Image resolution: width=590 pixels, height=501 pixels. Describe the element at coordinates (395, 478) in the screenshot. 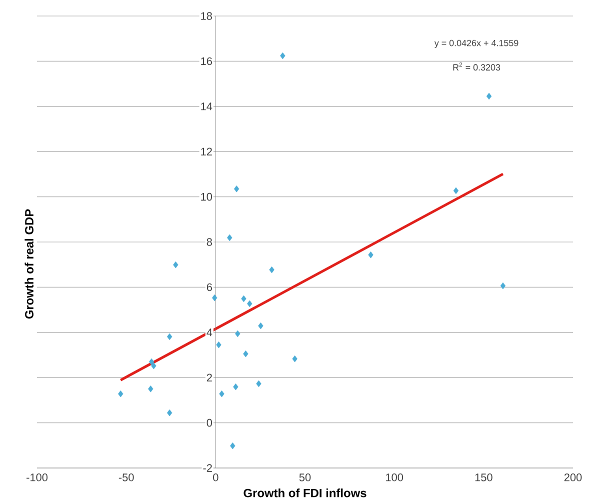

I see `x-tick-label: 100` at that location.